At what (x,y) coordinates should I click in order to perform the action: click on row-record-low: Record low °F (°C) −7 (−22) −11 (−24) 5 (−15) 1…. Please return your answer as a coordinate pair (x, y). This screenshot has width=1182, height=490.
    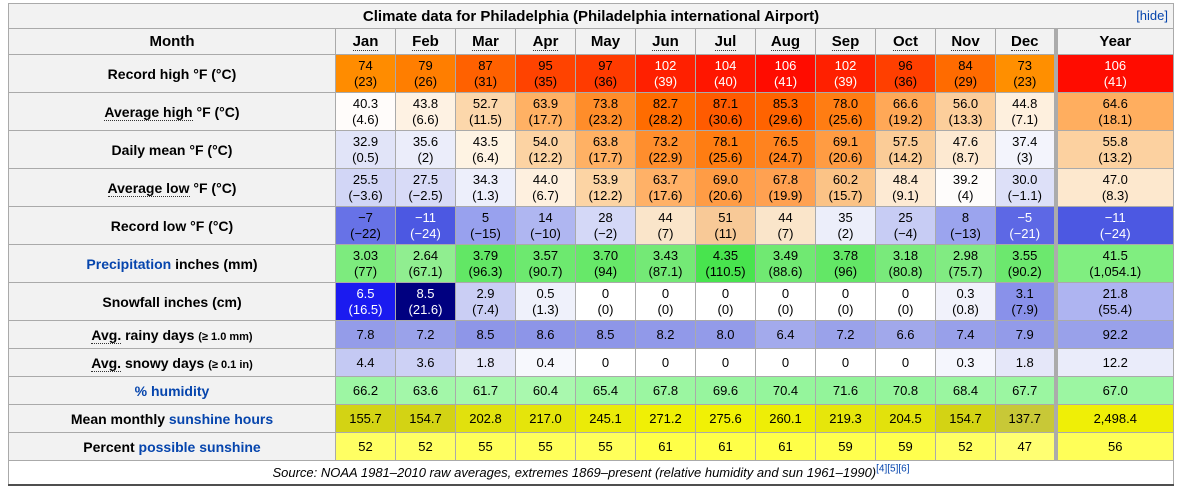
    Looking at the image, I should click on (591, 225).